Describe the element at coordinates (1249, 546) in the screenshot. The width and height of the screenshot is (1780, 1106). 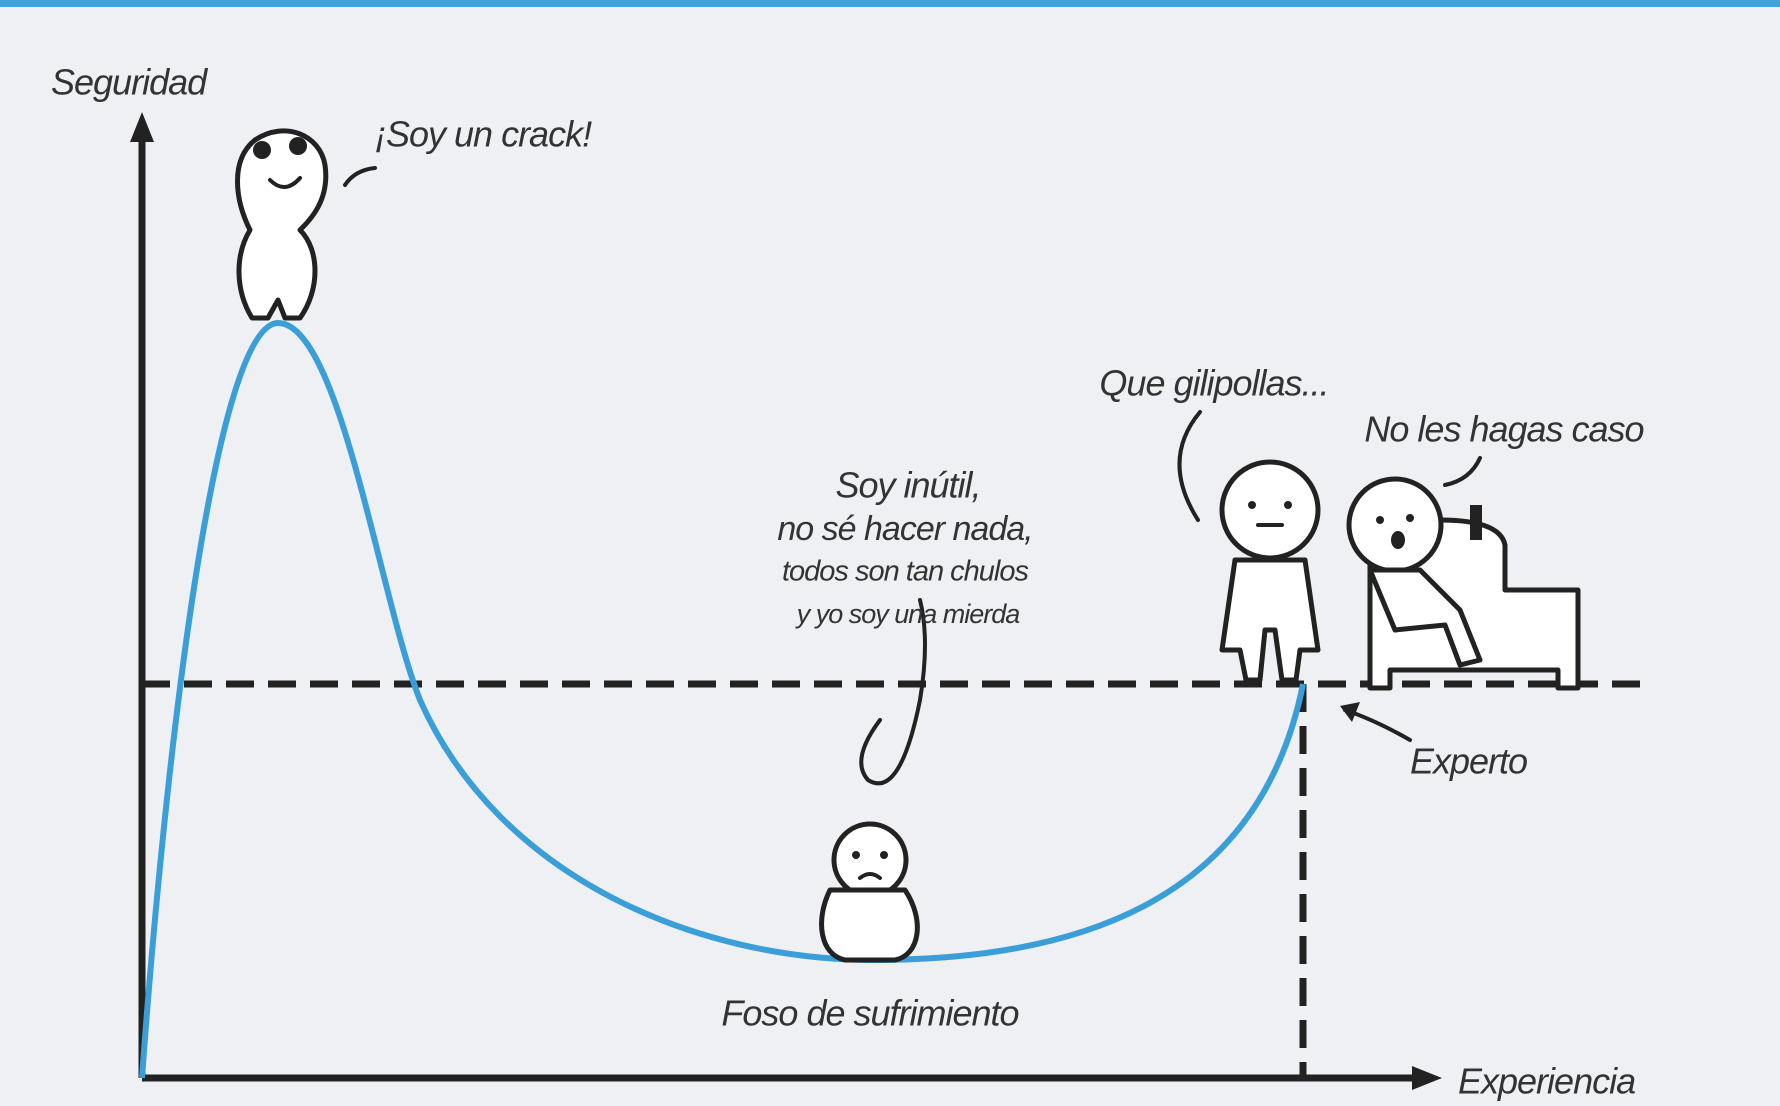
I see `standing-character` at that location.